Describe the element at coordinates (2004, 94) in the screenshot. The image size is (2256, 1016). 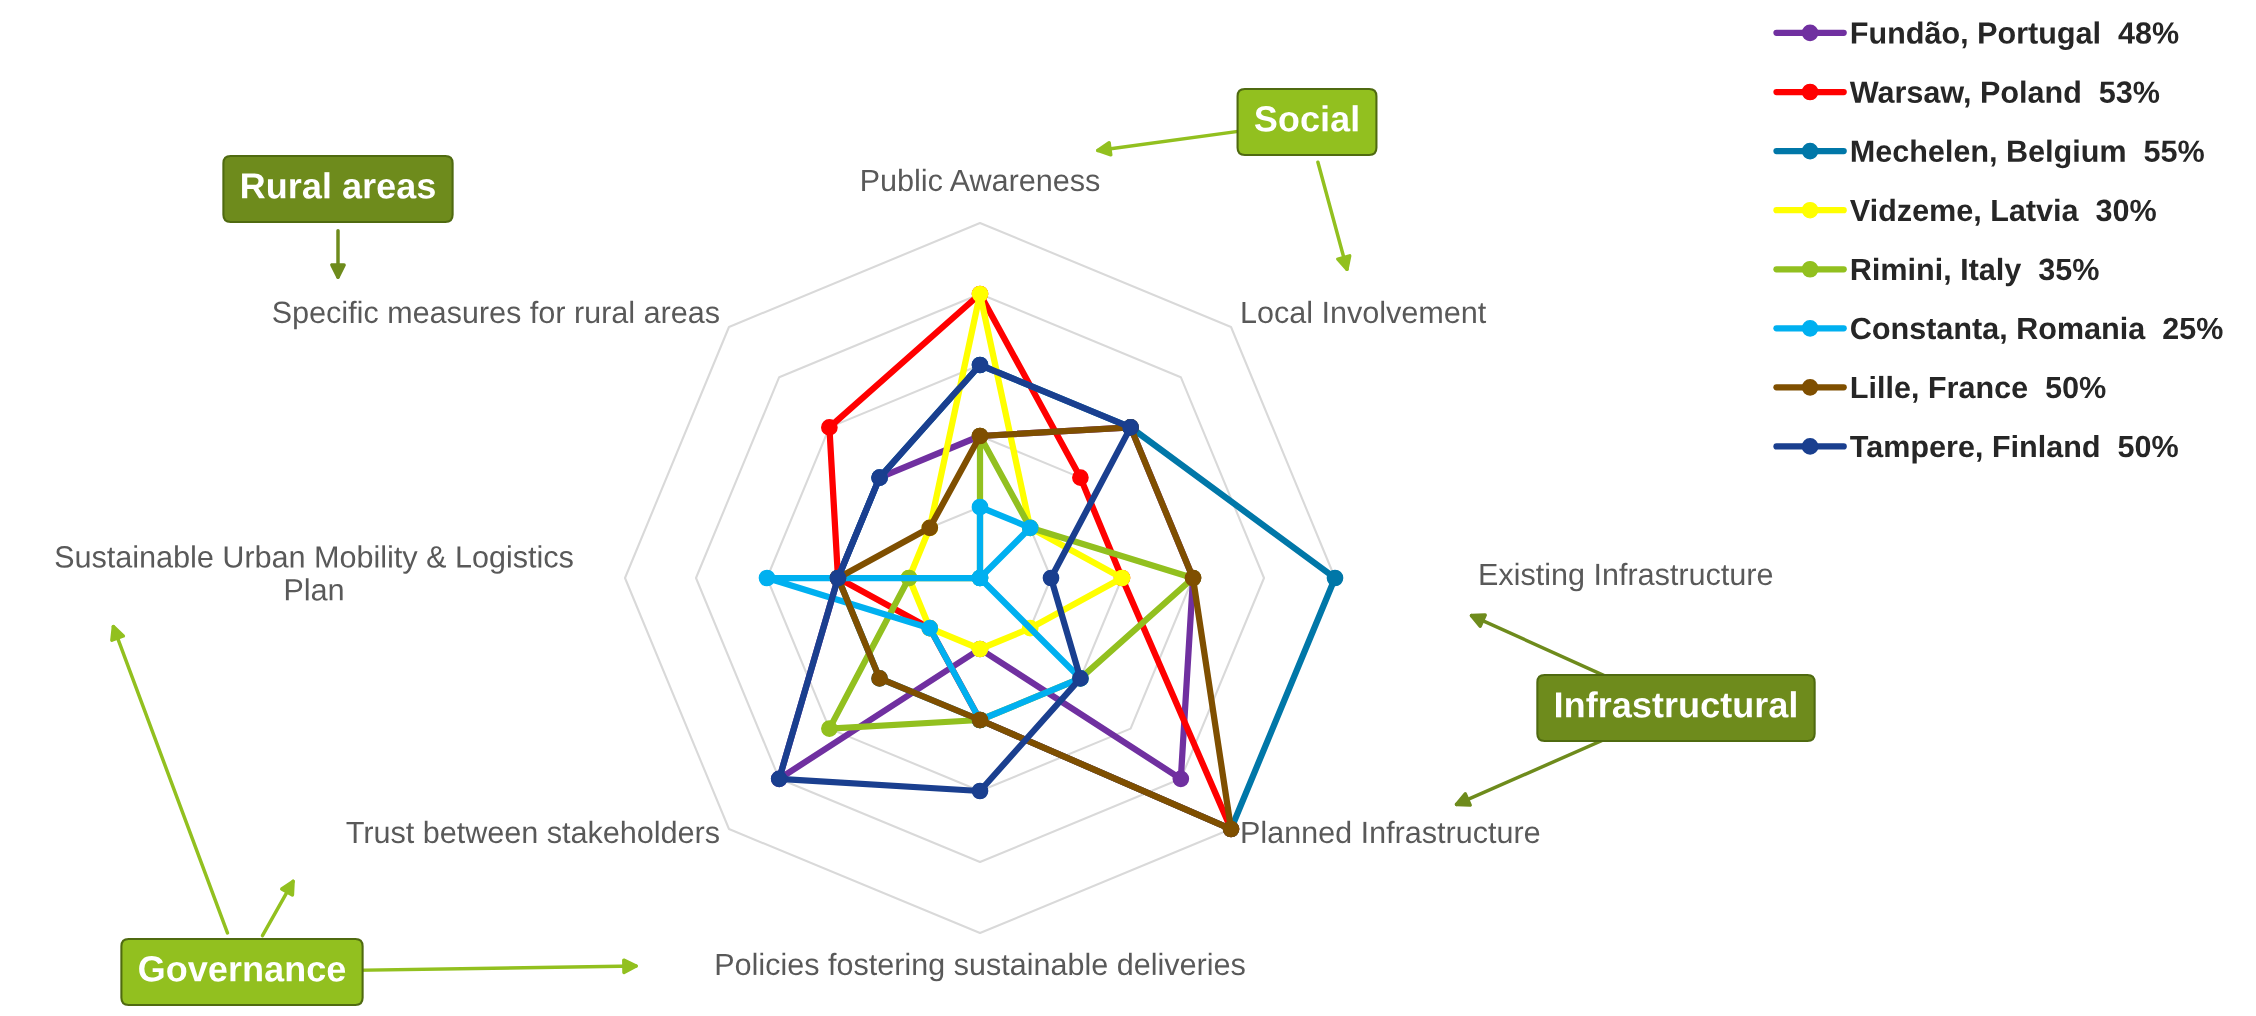
I see `legend-label: Warsaw, Poland 53%` at that location.